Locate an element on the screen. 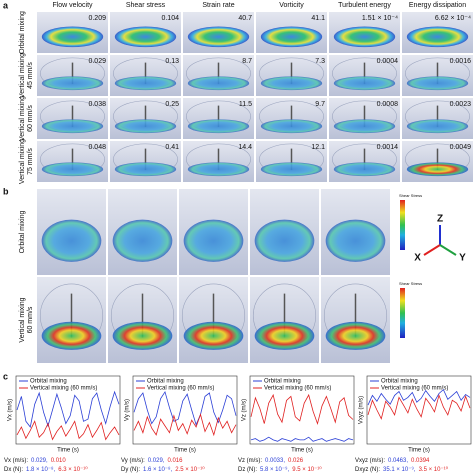  cell-value: 0.25 is located at coordinates (172, 104).